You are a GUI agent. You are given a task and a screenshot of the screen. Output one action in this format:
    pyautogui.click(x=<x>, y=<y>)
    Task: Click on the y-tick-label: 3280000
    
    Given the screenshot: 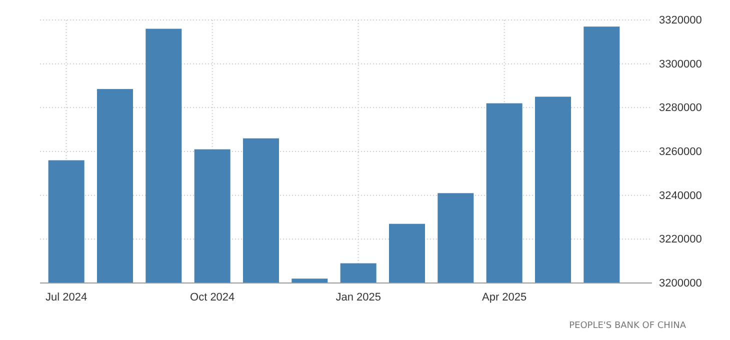 What is the action you would take?
    pyautogui.click(x=680, y=108)
    